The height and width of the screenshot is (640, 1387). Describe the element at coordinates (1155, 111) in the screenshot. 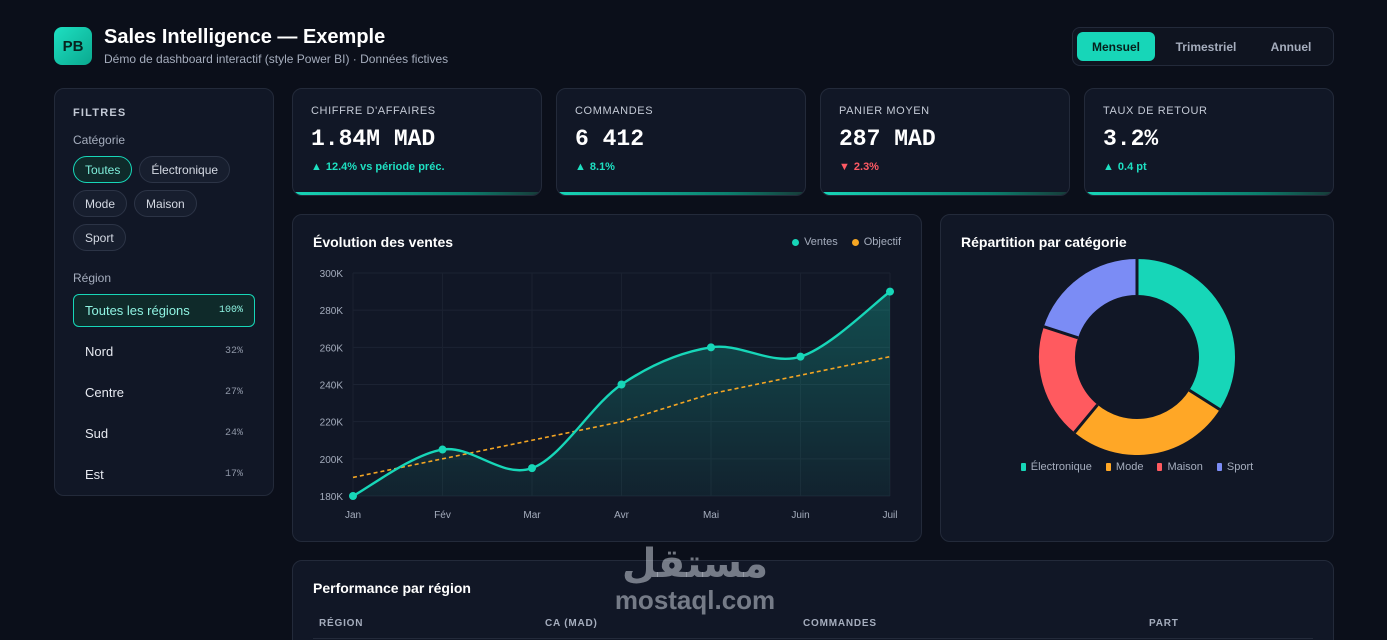

I see `kpi-label: TAUX DE RETOUR` at that location.